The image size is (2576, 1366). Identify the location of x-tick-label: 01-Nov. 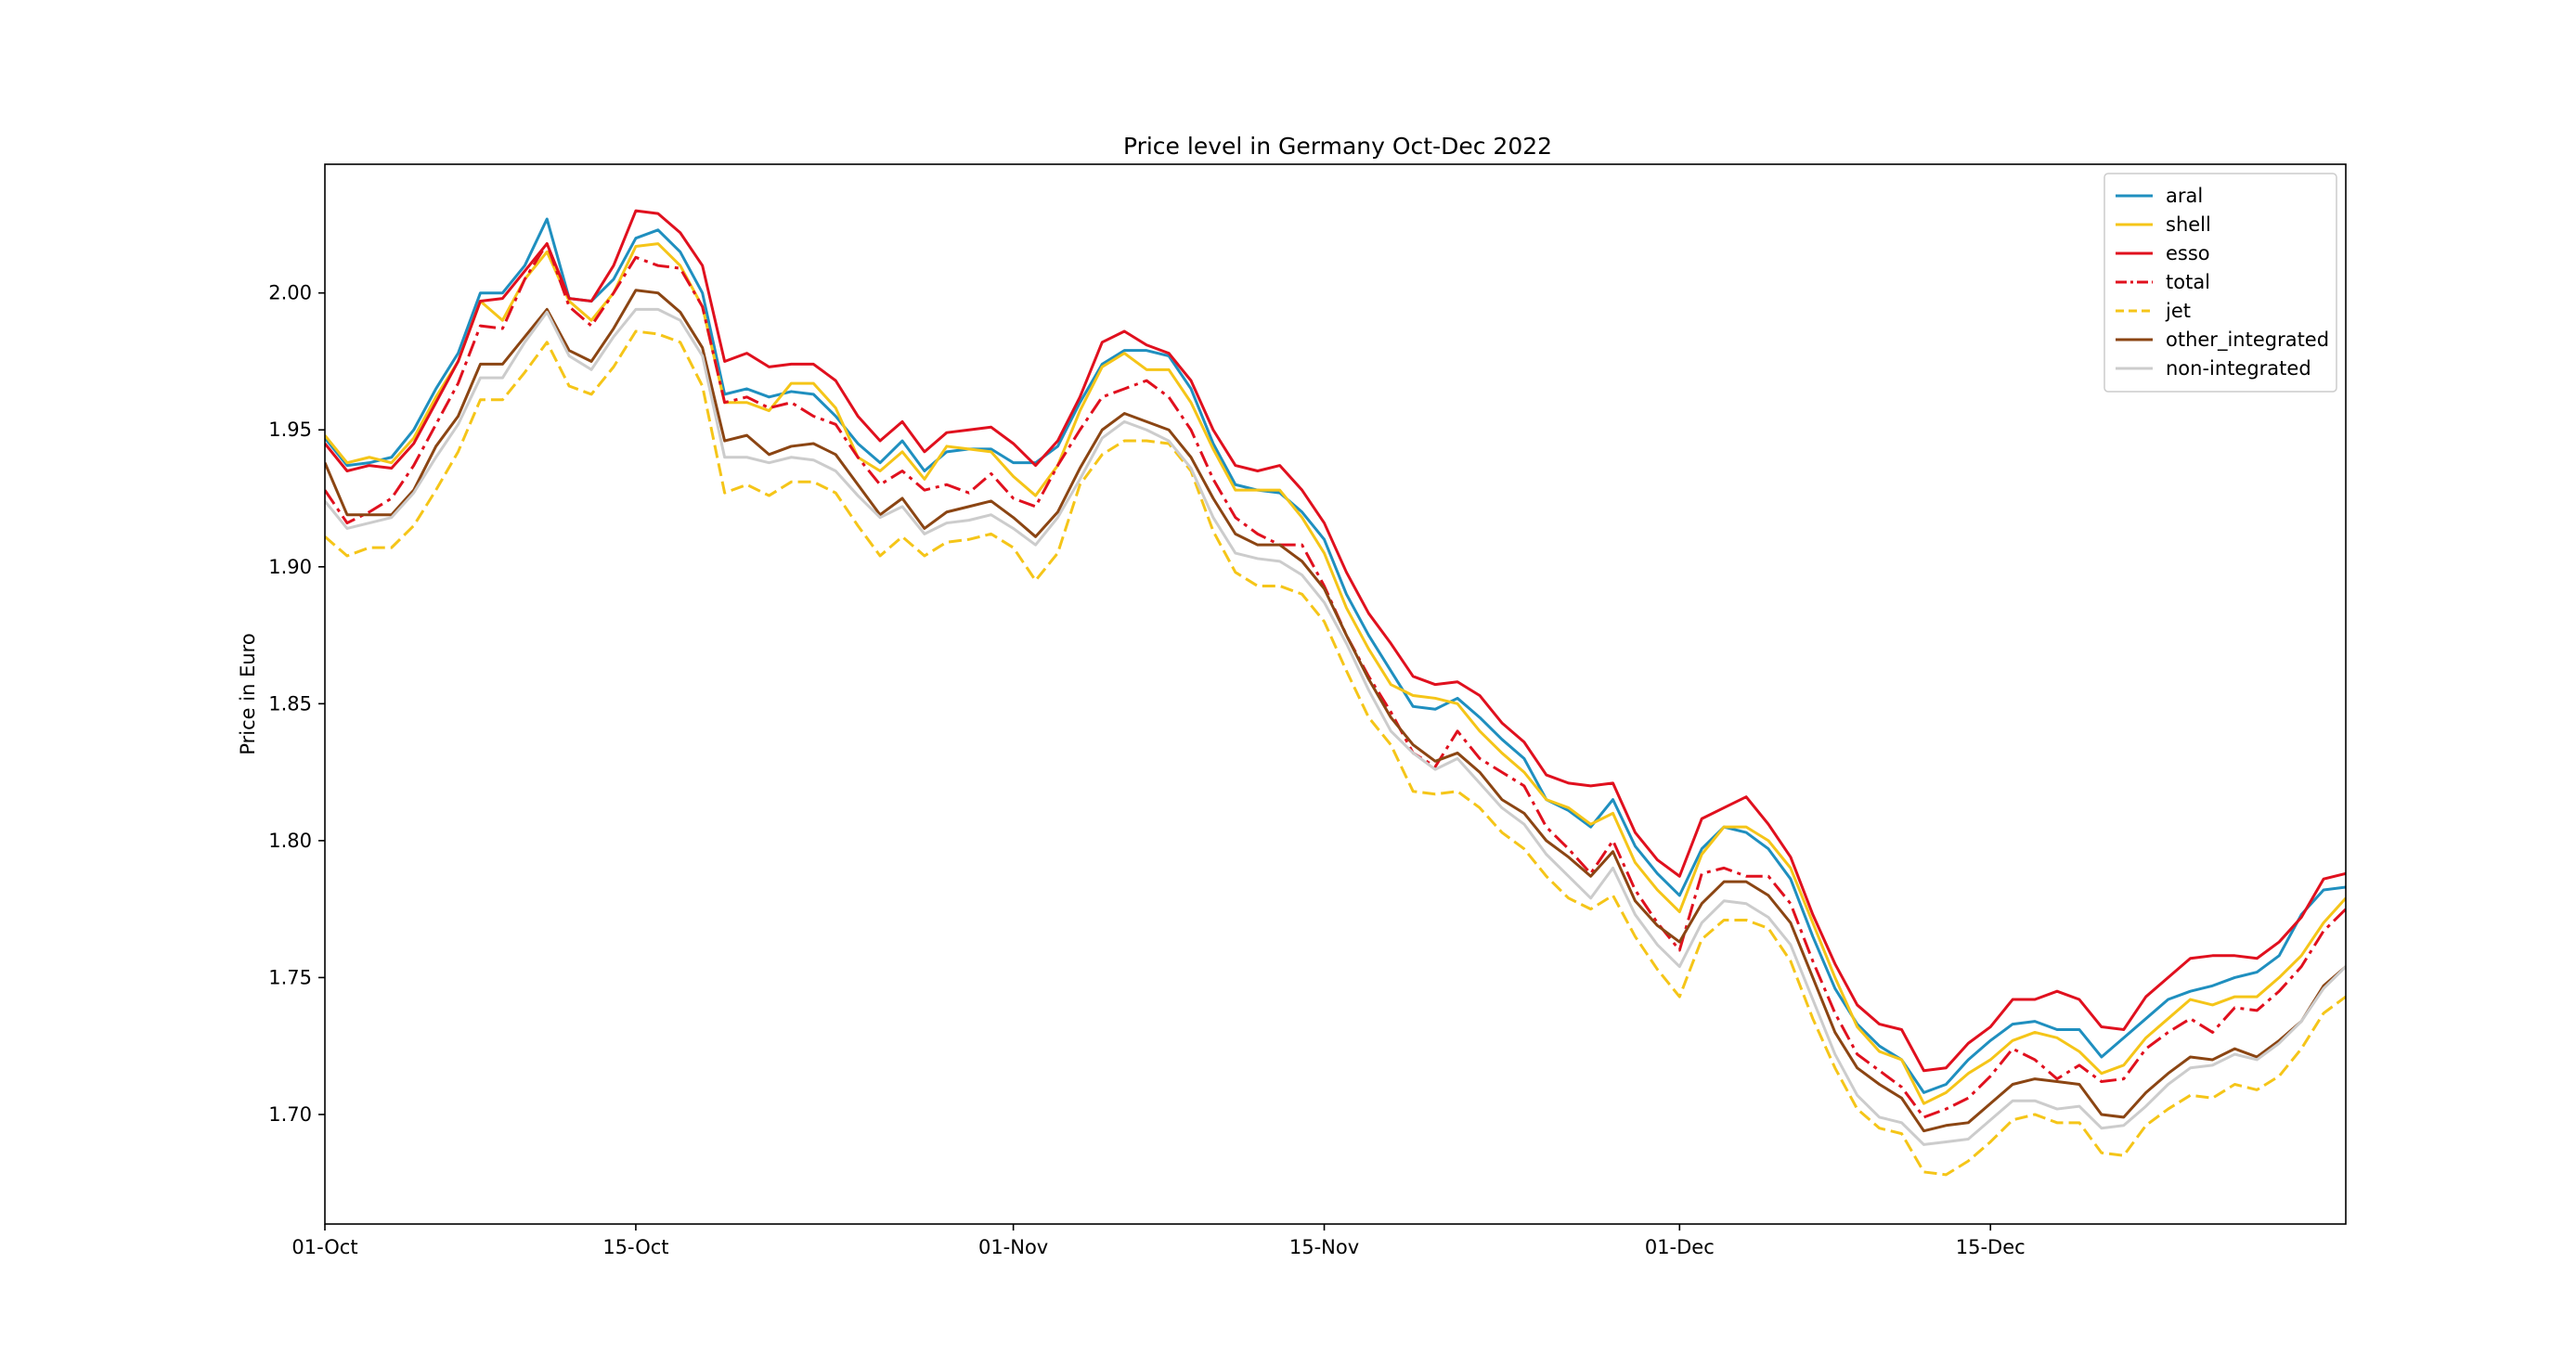
(1013, 1247).